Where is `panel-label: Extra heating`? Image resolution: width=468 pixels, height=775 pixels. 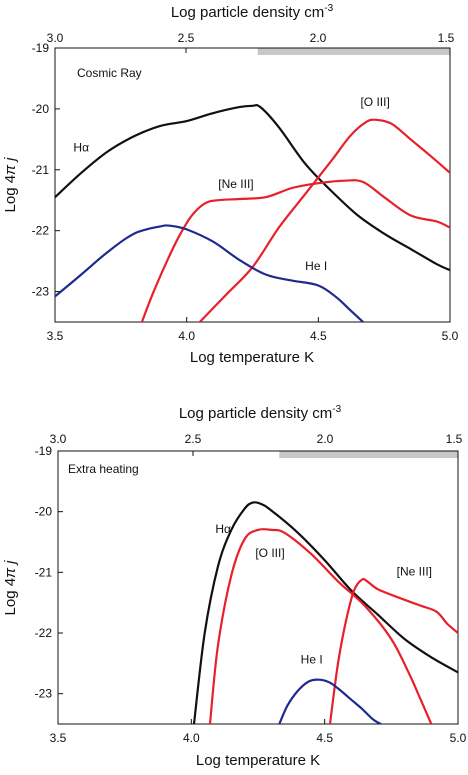 panel-label: Extra heating is located at coordinates (103, 469).